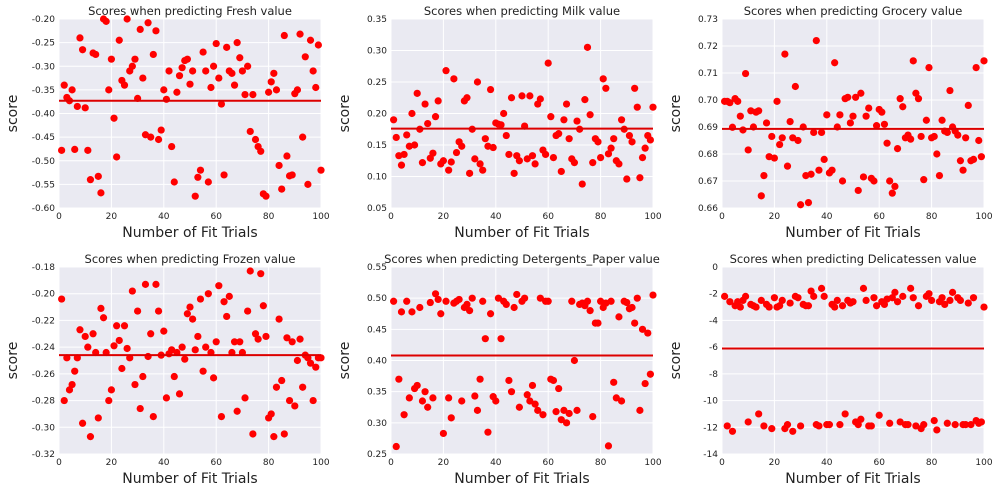 The image size is (1000, 496). Describe the element at coordinates (190, 360) in the screenshot. I see `plot-area` at that location.